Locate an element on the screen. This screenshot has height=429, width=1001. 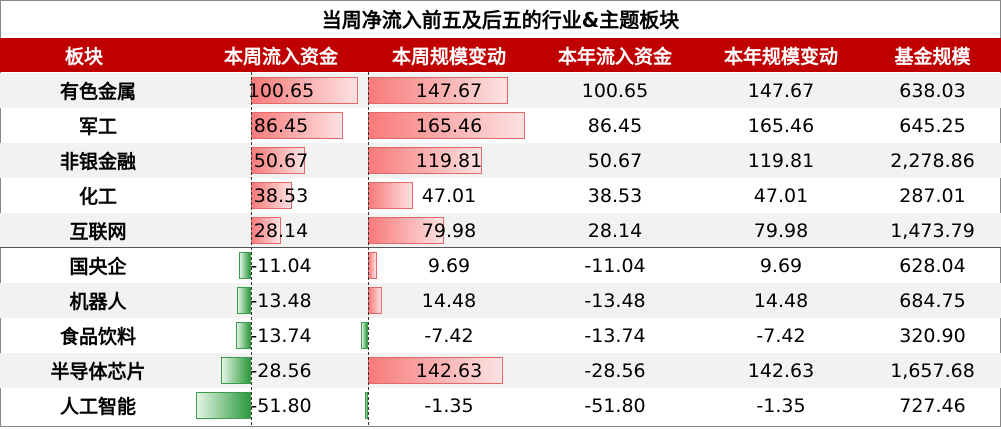
year-flow-value-text: -13.48 is located at coordinates (615, 300).